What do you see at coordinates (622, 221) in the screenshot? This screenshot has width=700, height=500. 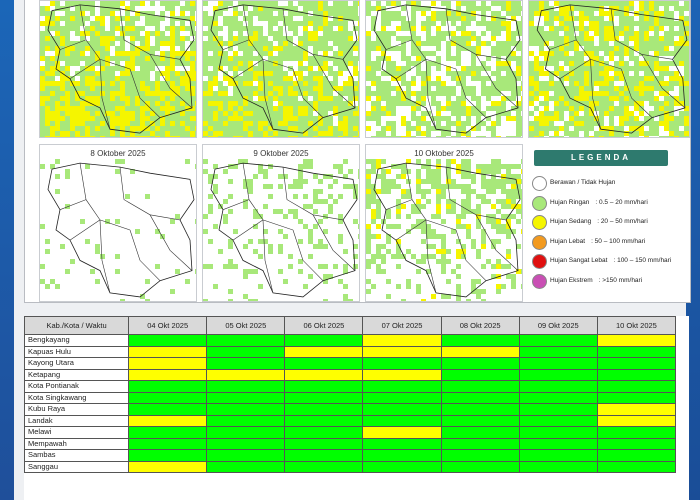 I see `legend-range: : 20 – 50 mm/hari` at bounding box center [622, 221].